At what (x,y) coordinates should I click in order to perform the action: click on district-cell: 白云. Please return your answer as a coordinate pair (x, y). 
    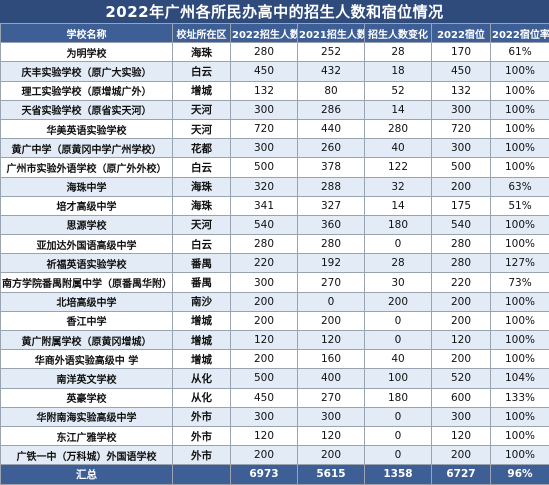
    Looking at the image, I should click on (202, 244).